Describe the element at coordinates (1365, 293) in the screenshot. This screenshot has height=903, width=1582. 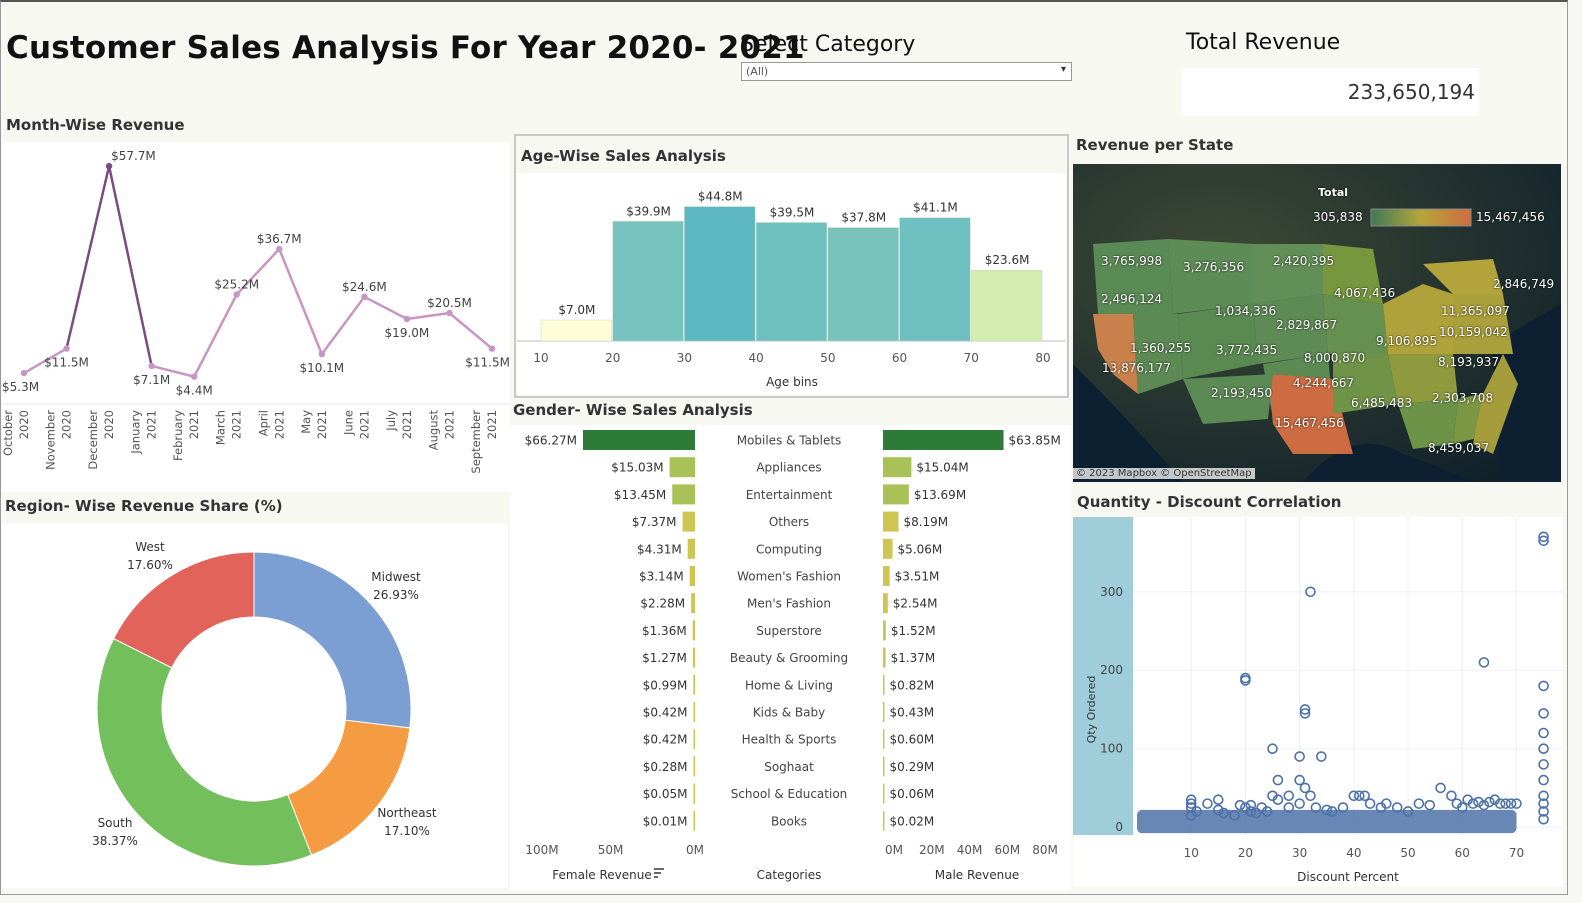
I see `map-state-value: 4,067,436` at that location.